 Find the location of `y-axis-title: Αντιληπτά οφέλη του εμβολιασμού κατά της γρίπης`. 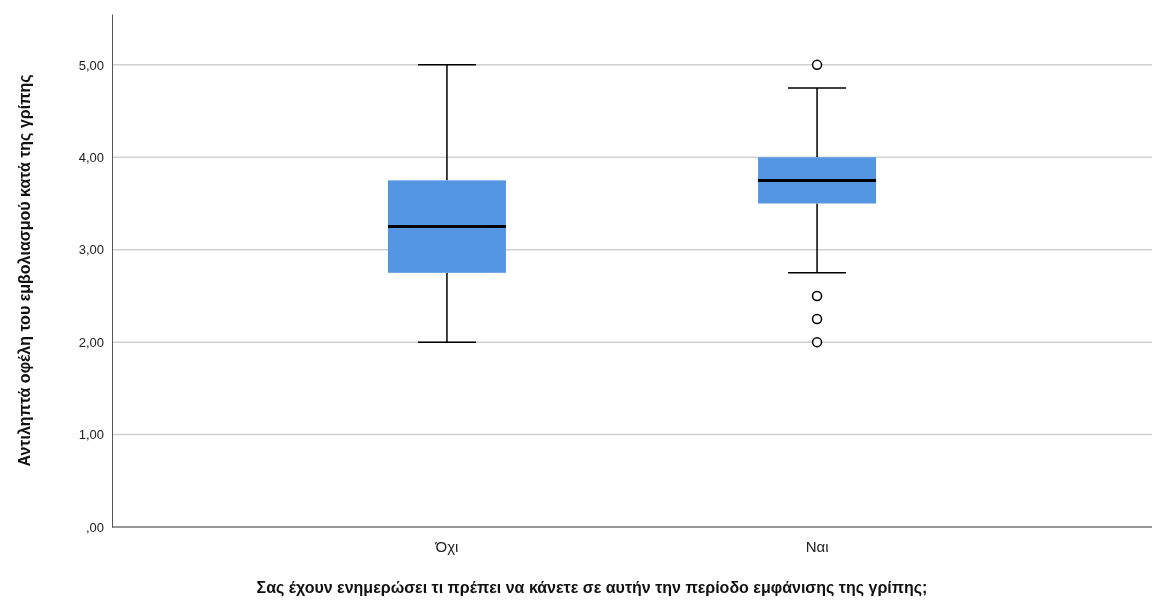

y-axis-title: Αντιληπτά οφέλη του εμβολιασμού κατά της γρίπης is located at coordinates (25, 270).